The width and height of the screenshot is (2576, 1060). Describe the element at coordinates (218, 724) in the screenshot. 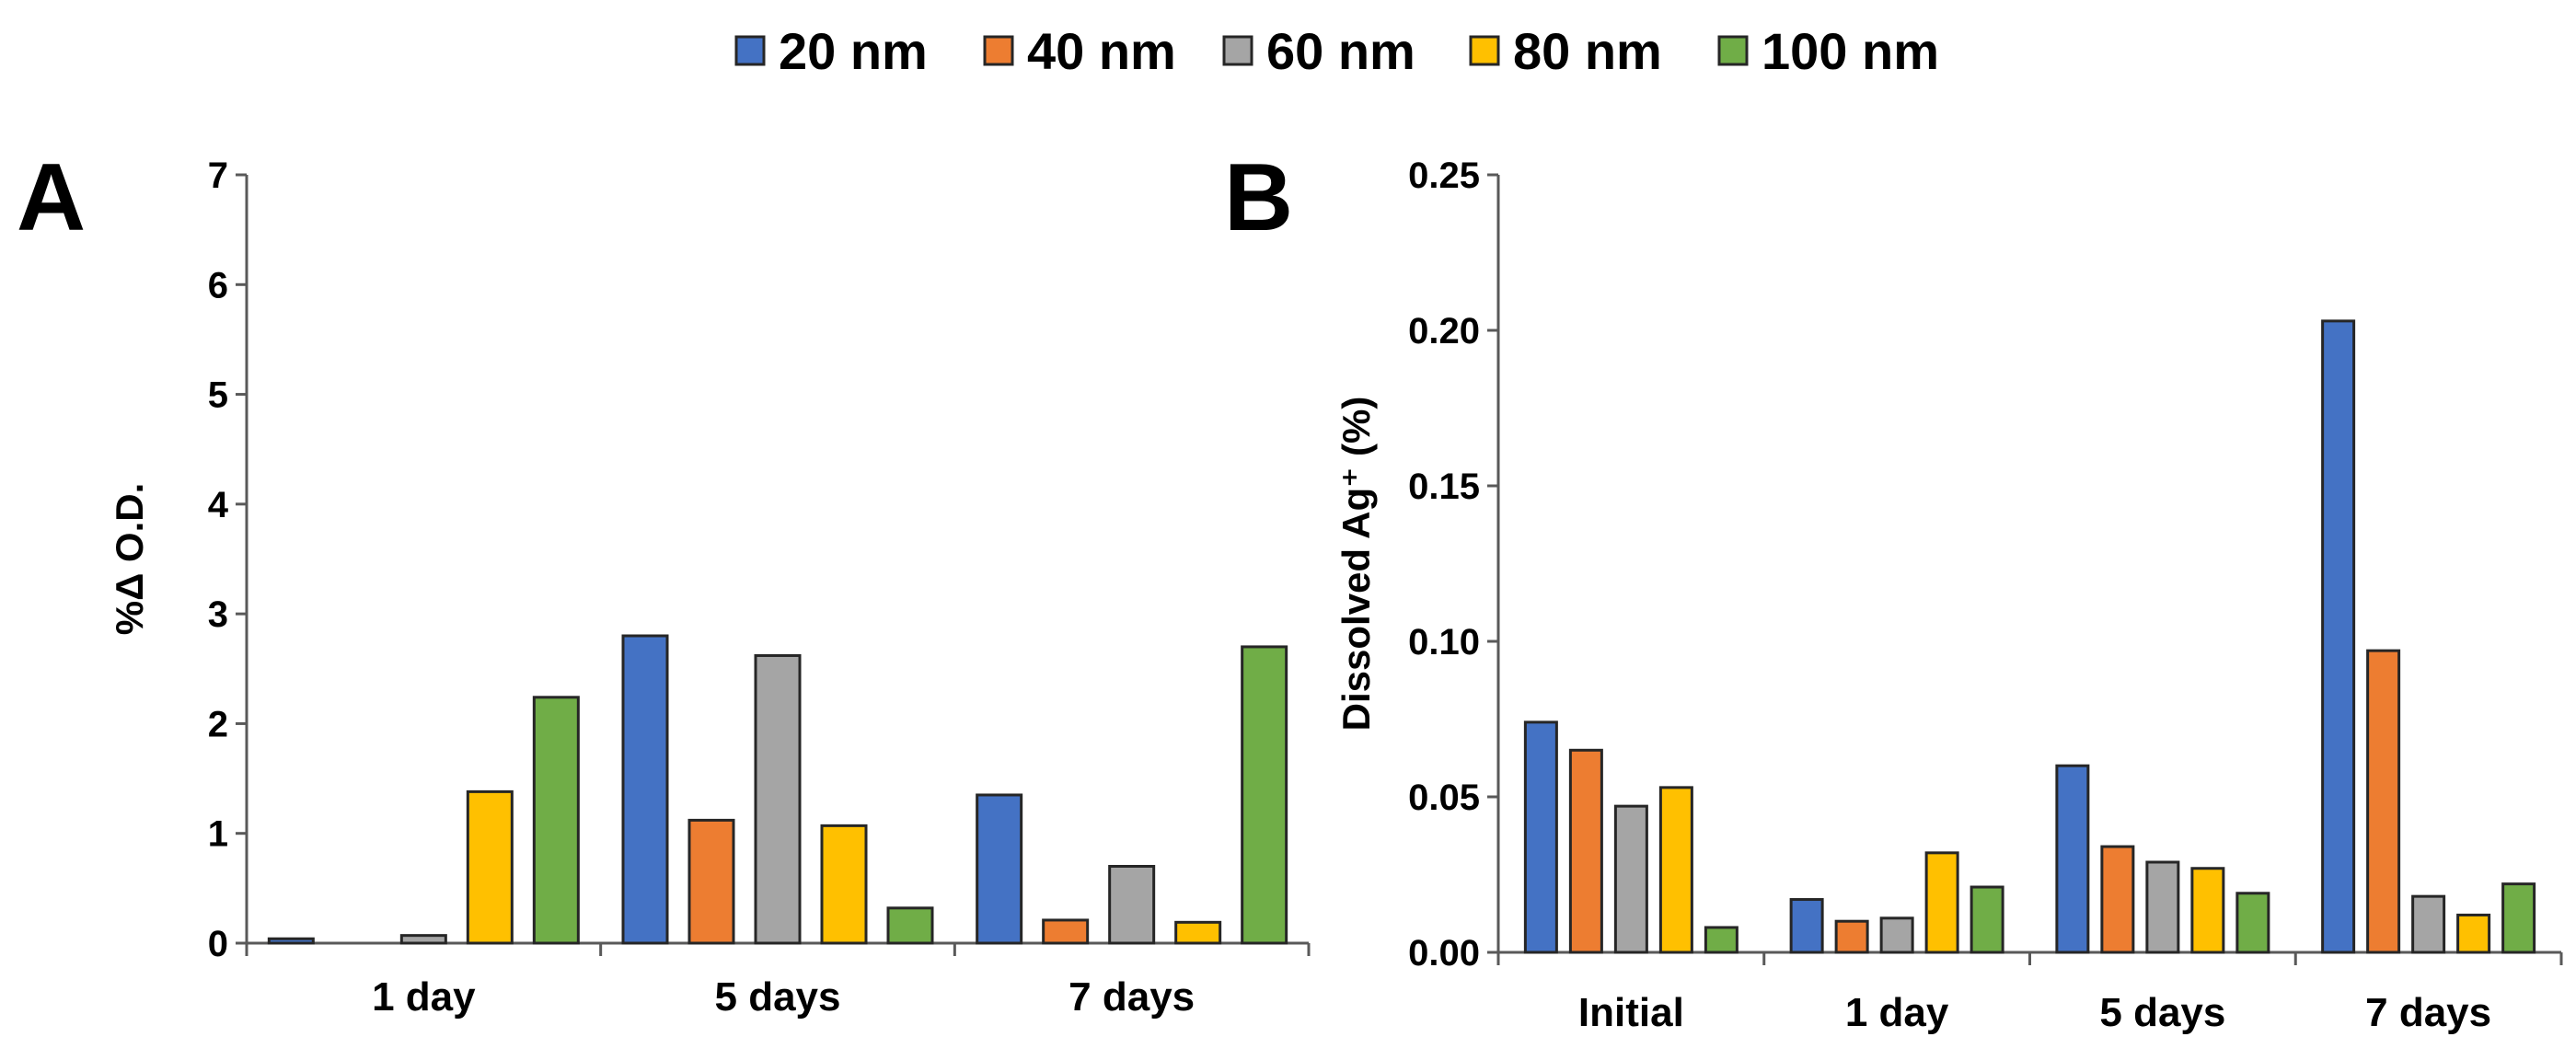

I see `y-tick-label: 2` at that location.